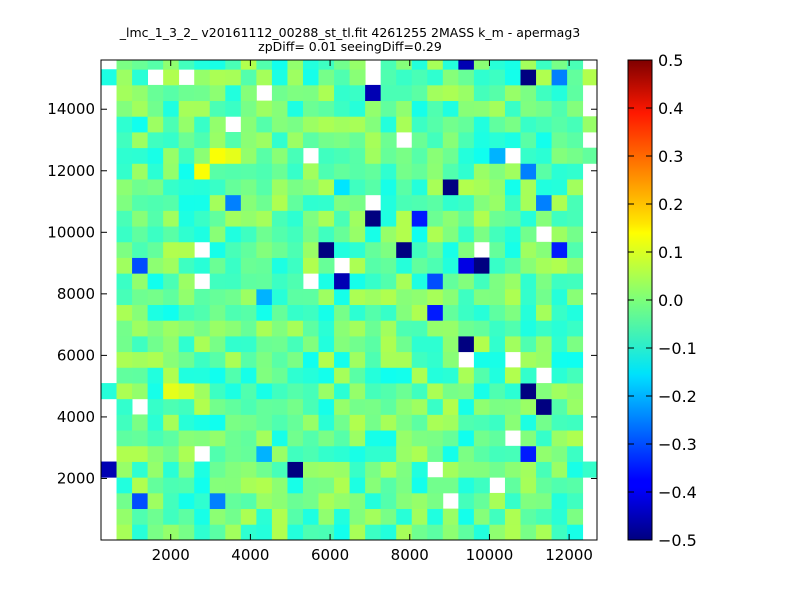 This screenshot has height=600, width=800. Describe the element at coordinates (410, 555) in the screenshot. I see `x-tick-label: 8000` at that location.